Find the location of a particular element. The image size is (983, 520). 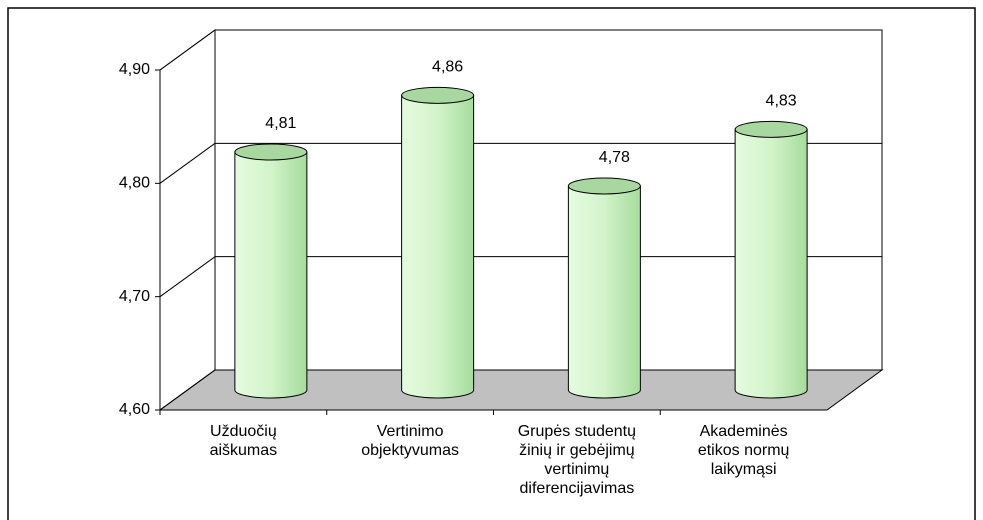

x-tick-label: Vertinimo objektyvumas is located at coordinates (410, 441).